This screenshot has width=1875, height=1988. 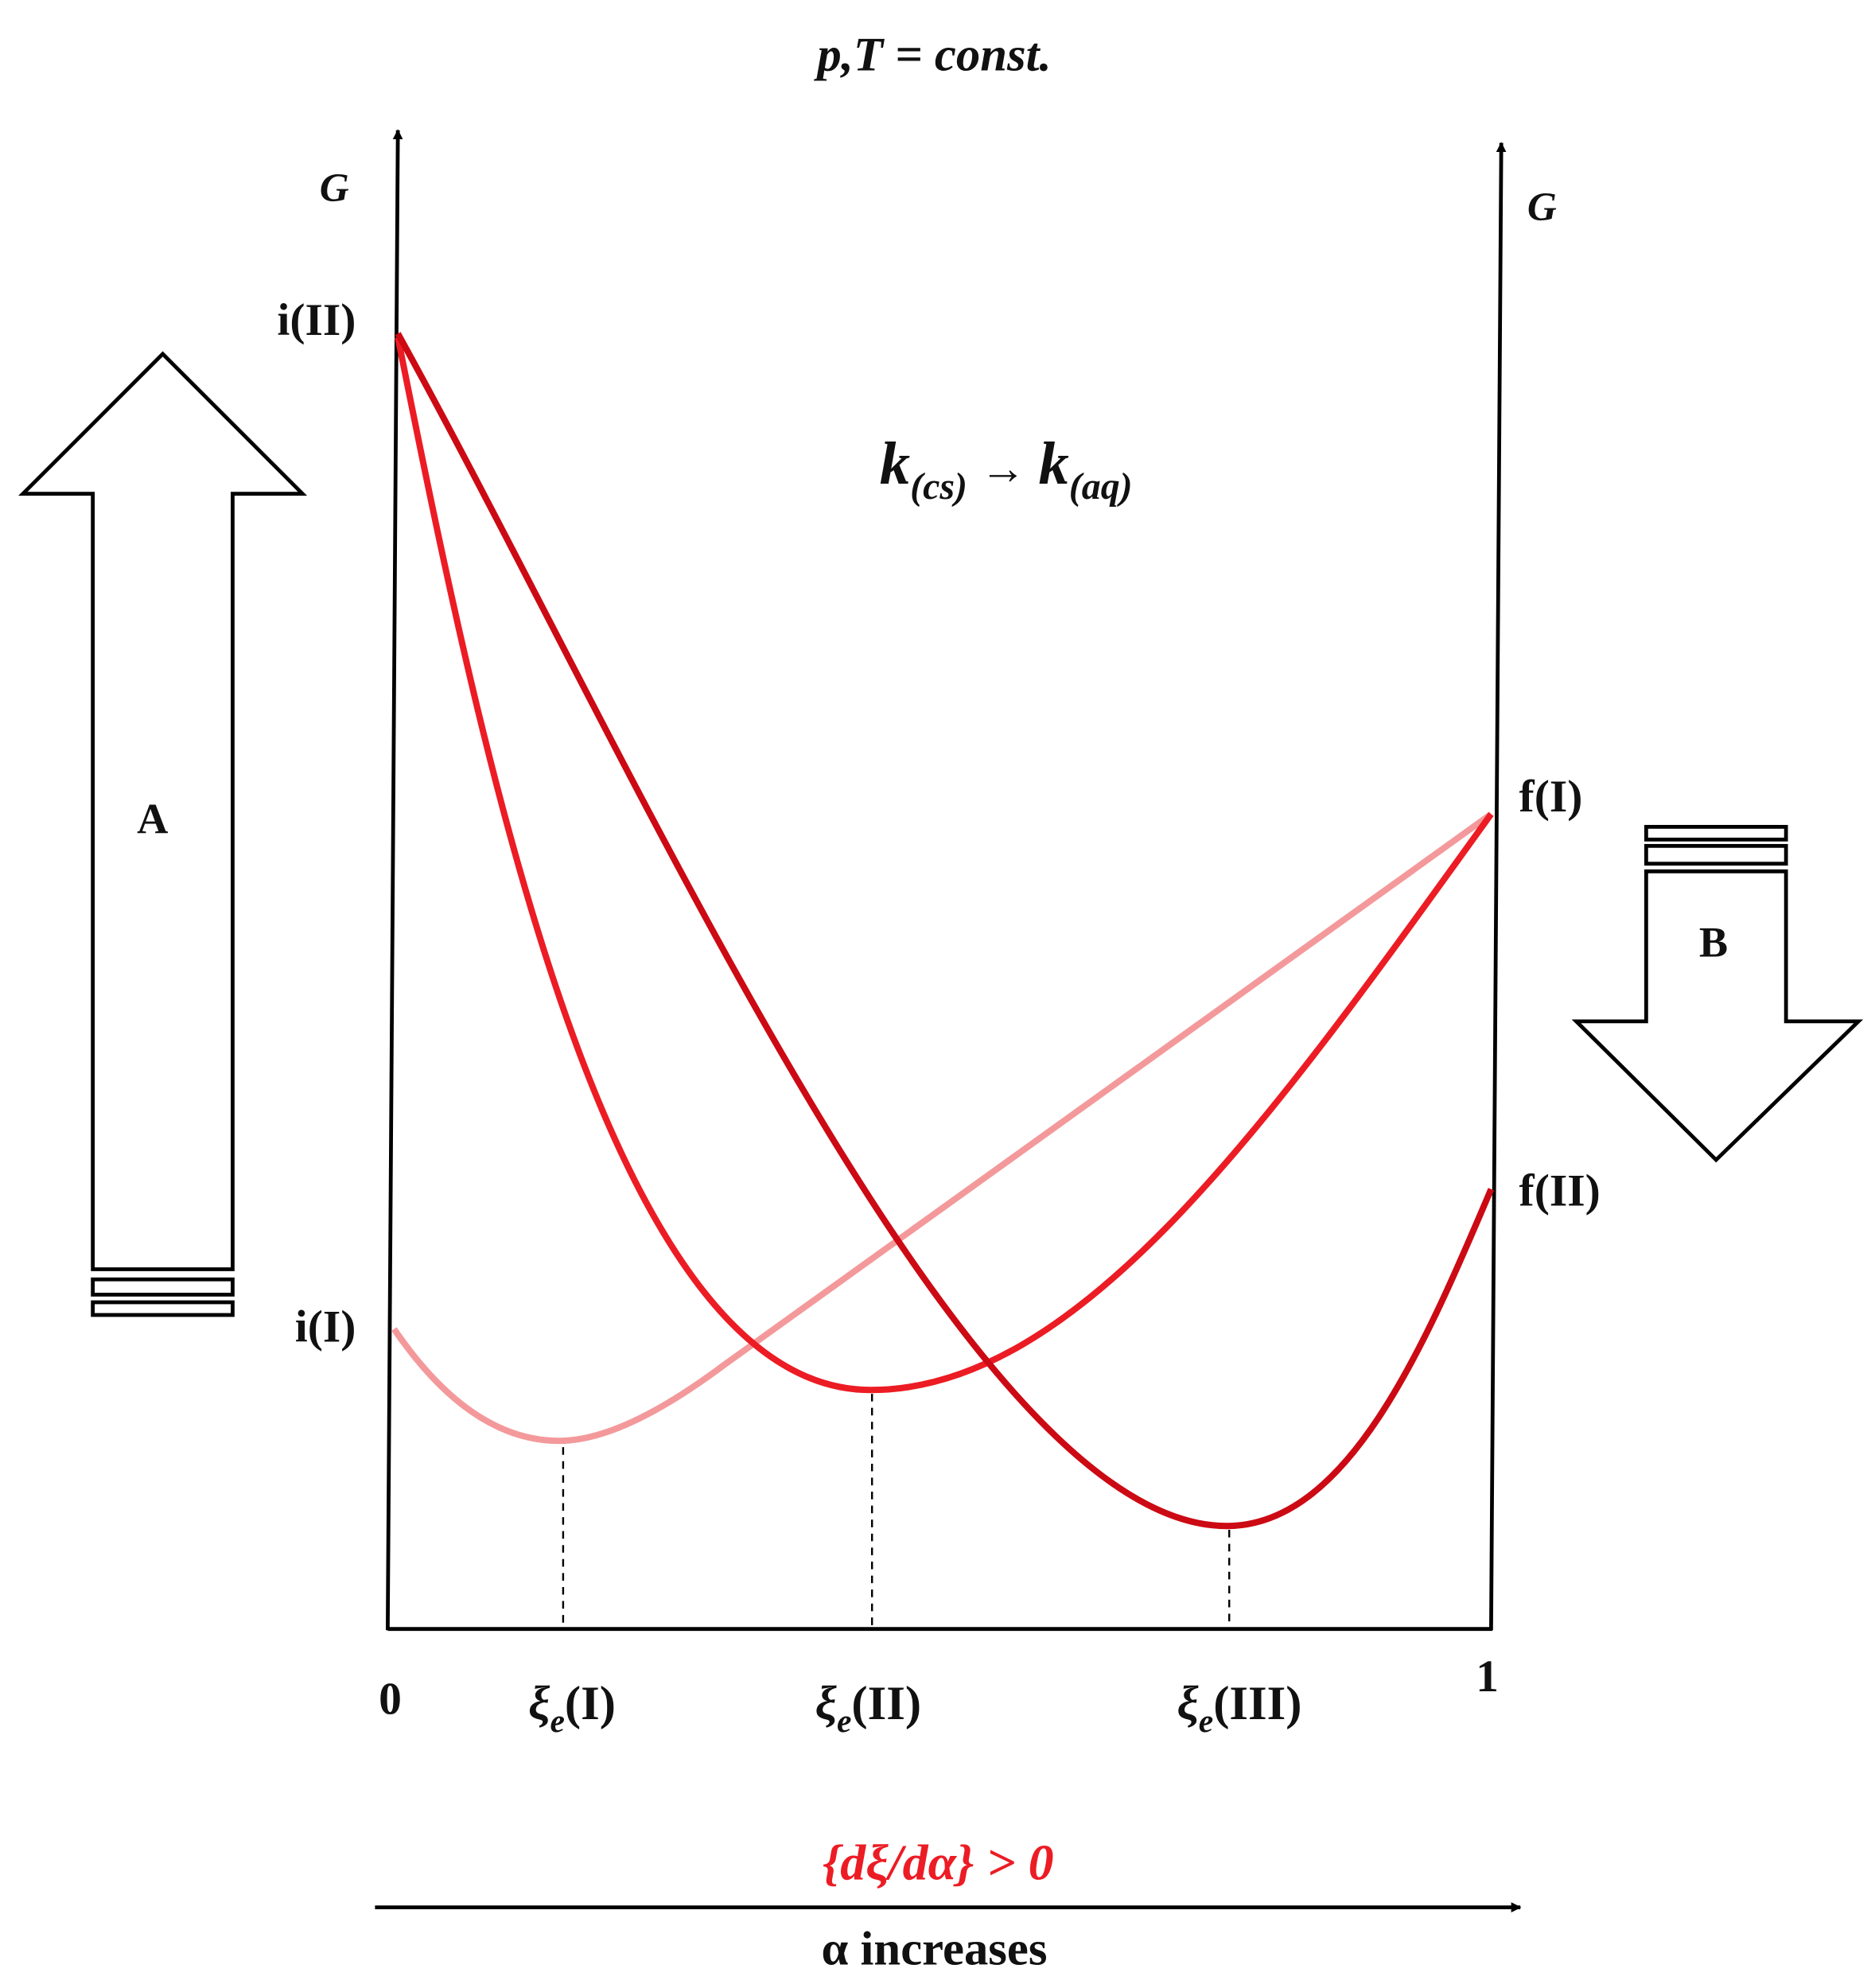 What do you see at coordinates (886, 1703) in the screenshot?
I see `text-part: (II)` at bounding box center [886, 1703].